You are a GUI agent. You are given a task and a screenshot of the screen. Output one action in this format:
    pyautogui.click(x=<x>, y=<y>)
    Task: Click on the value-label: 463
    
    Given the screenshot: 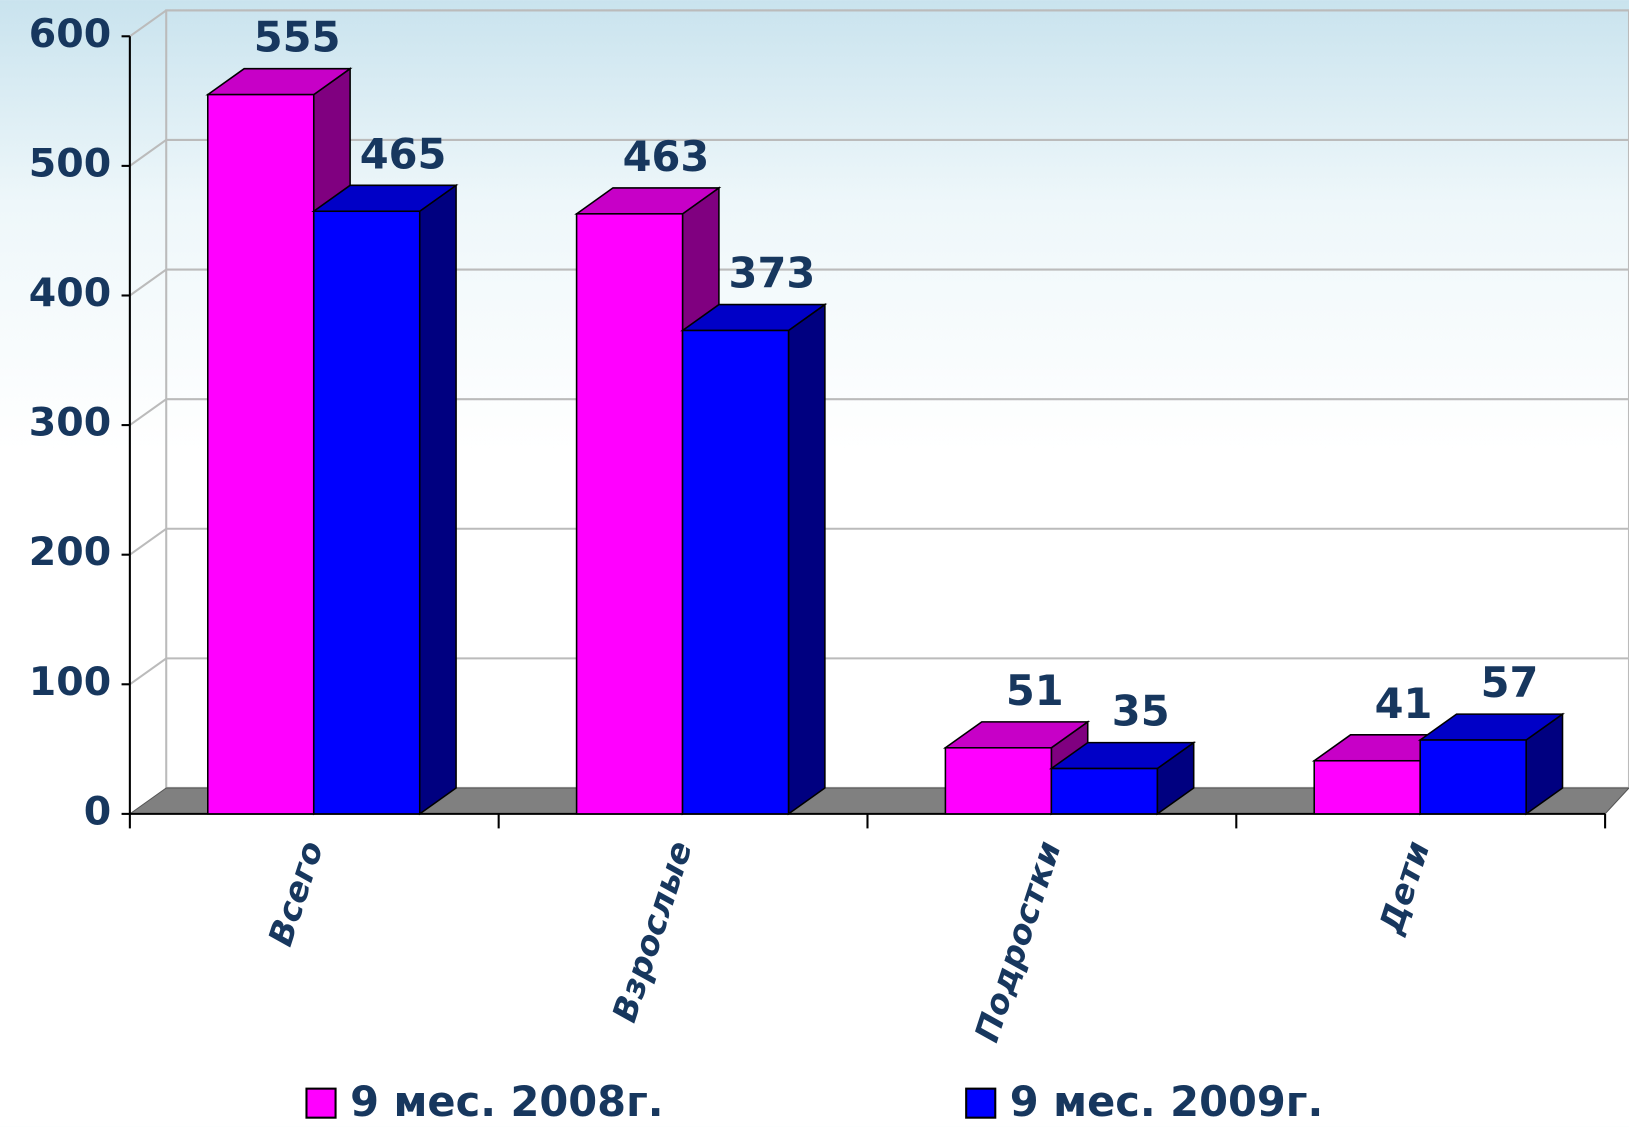 What is the action you would take?
    pyautogui.click(x=666, y=156)
    